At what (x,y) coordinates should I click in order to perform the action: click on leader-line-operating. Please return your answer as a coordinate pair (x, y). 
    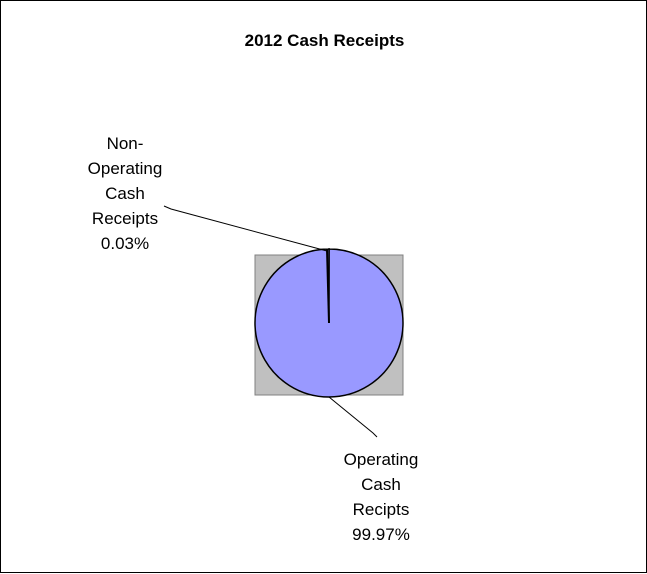
    Looking at the image, I should click on (353, 417).